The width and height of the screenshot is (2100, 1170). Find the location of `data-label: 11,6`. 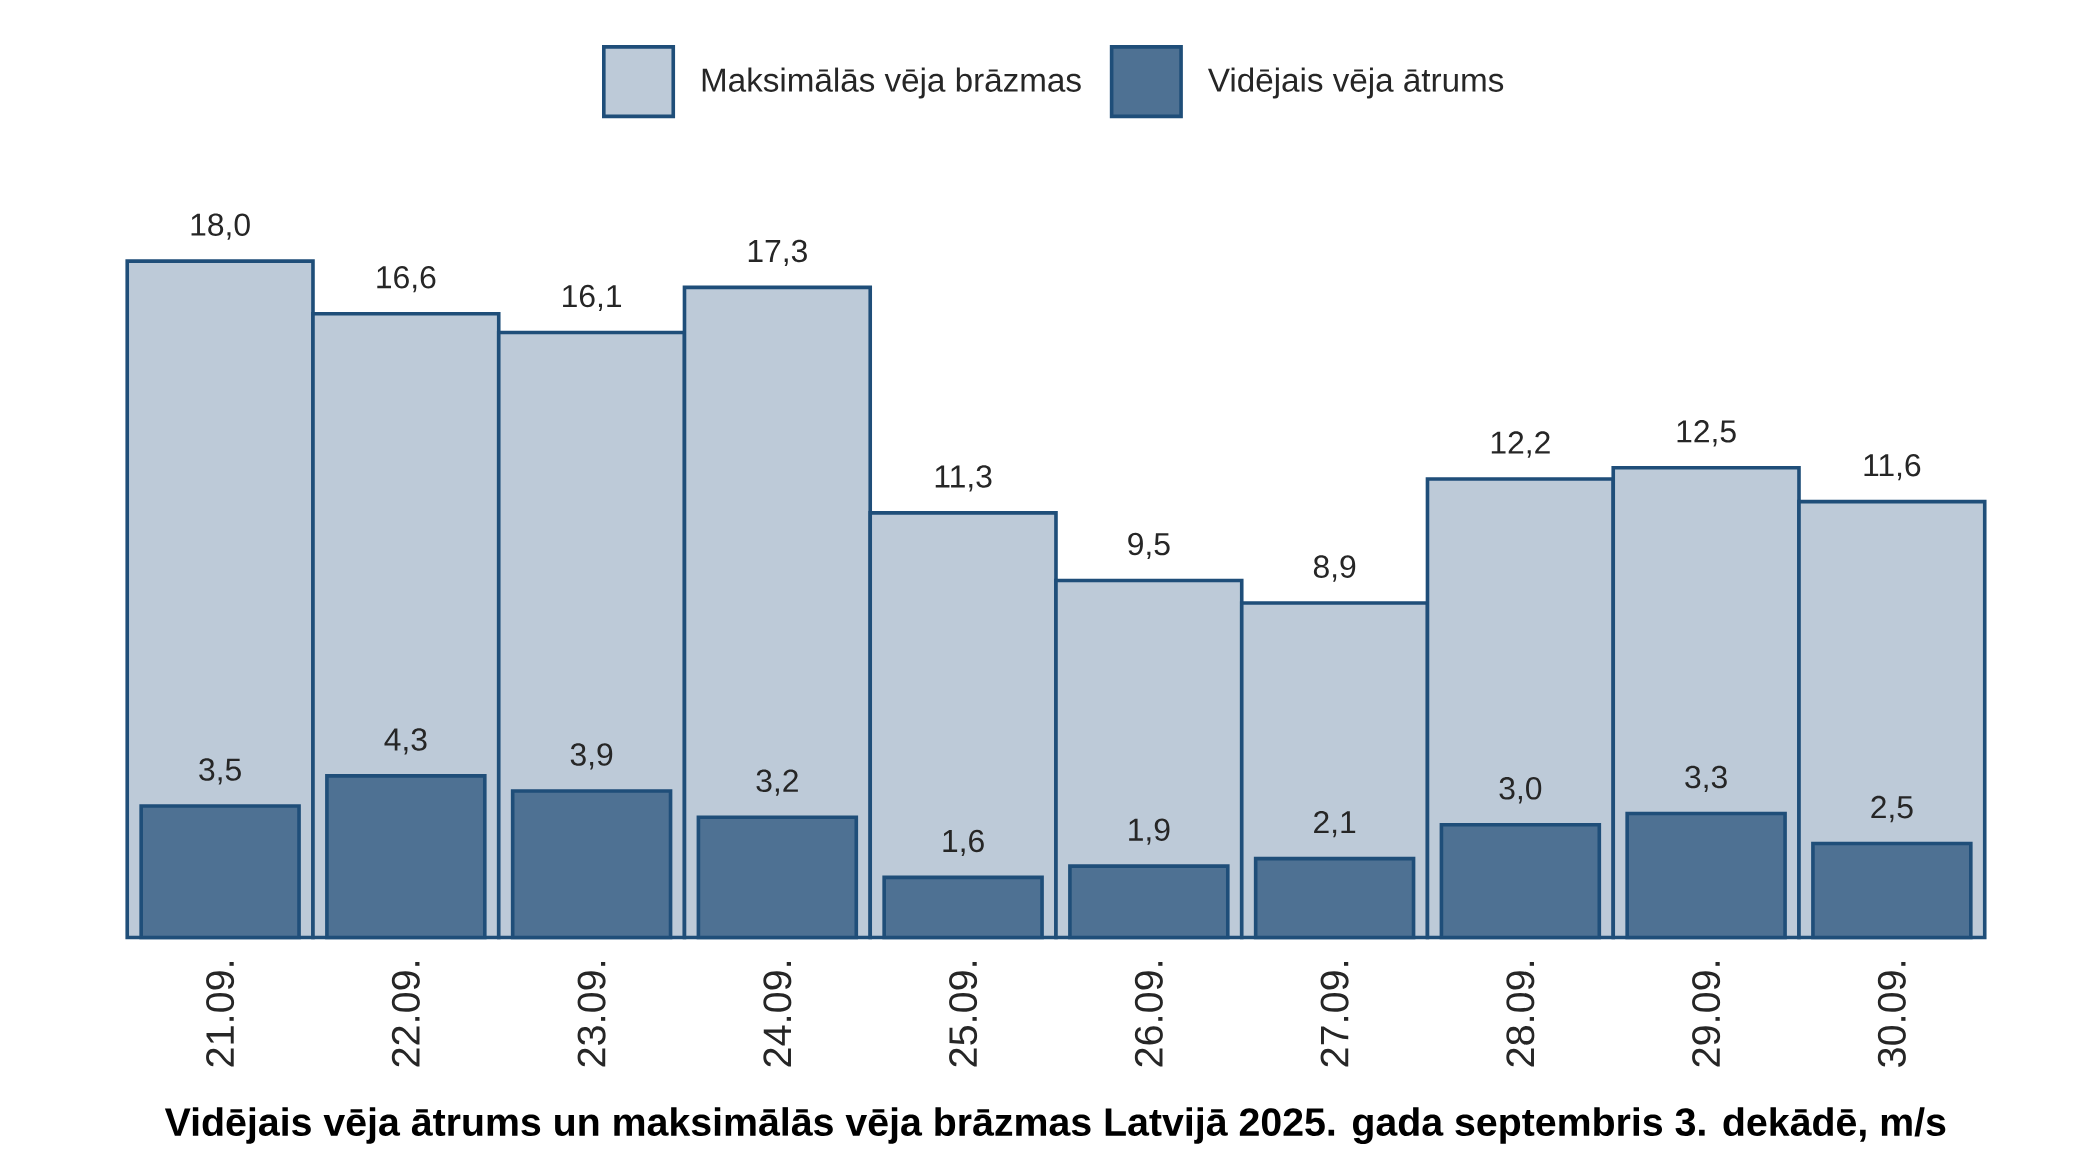

data-label: 11,6 is located at coordinates (1892, 467).